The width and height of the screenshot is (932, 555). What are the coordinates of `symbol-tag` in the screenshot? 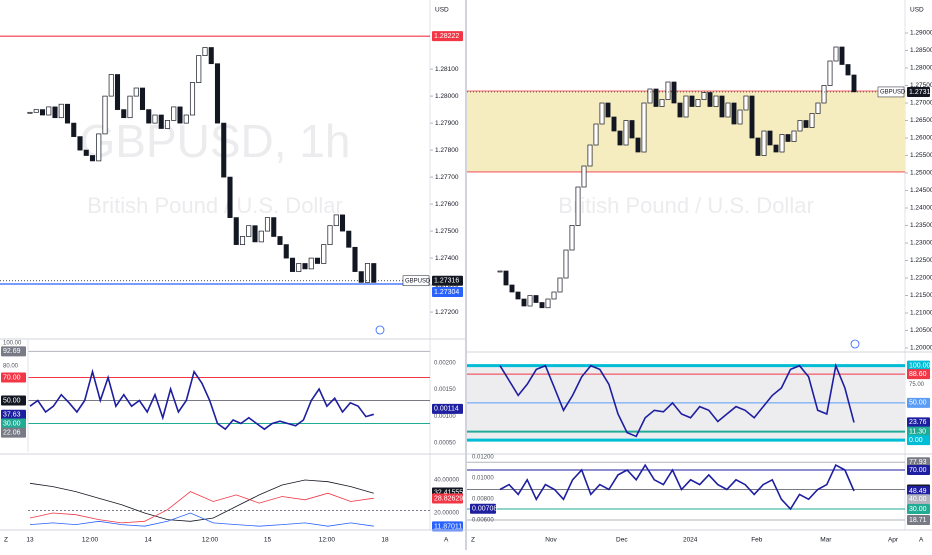 It's located at (416, 281).